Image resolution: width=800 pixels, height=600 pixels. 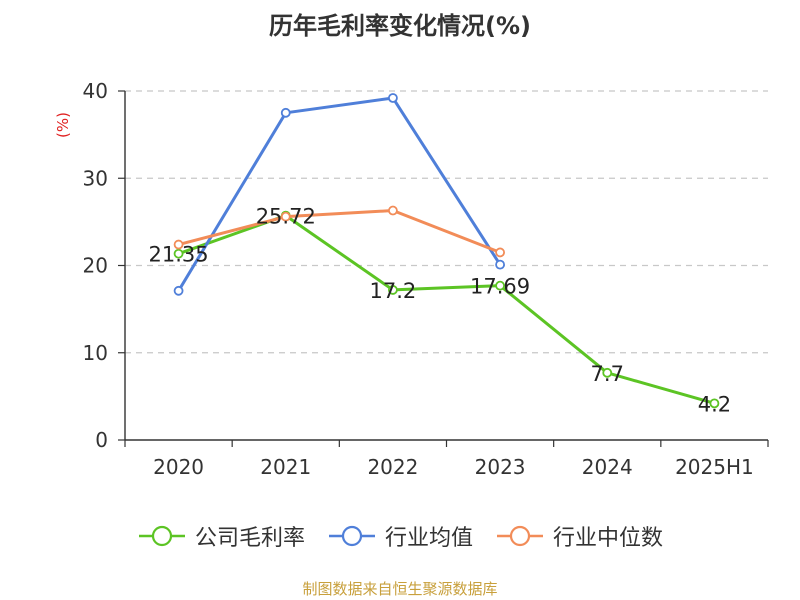 What do you see at coordinates (392, 467) in the screenshot?
I see `x-tick-label: 2022` at bounding box center [392, 467].